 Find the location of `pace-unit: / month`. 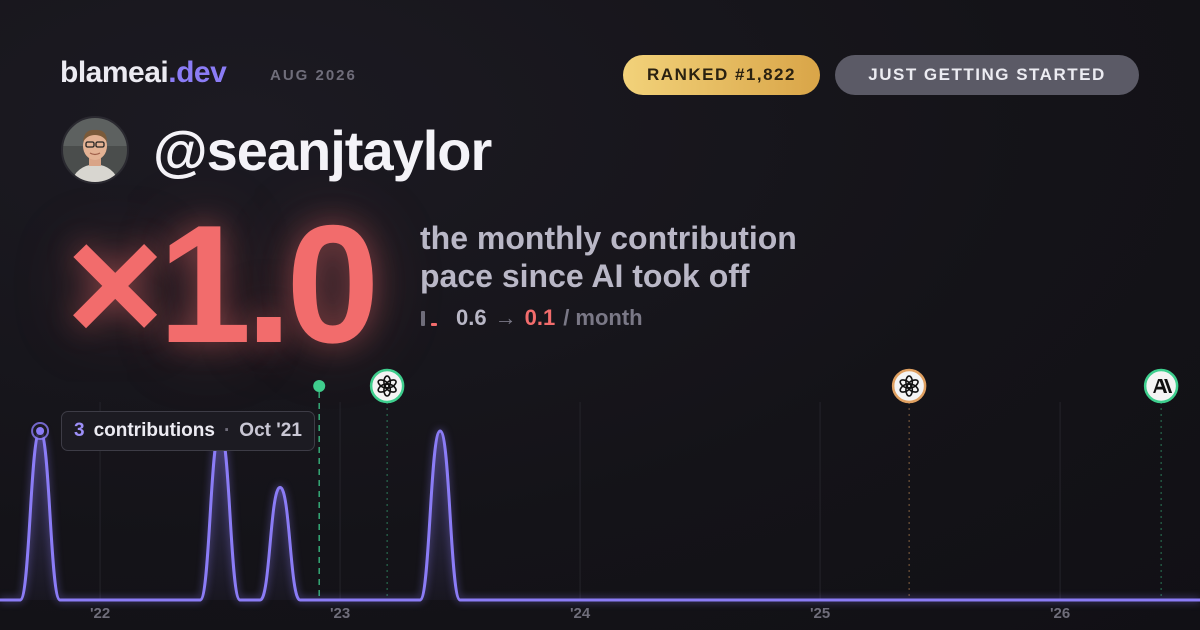

pace-unit: / month is located at coordinates (603, 317).